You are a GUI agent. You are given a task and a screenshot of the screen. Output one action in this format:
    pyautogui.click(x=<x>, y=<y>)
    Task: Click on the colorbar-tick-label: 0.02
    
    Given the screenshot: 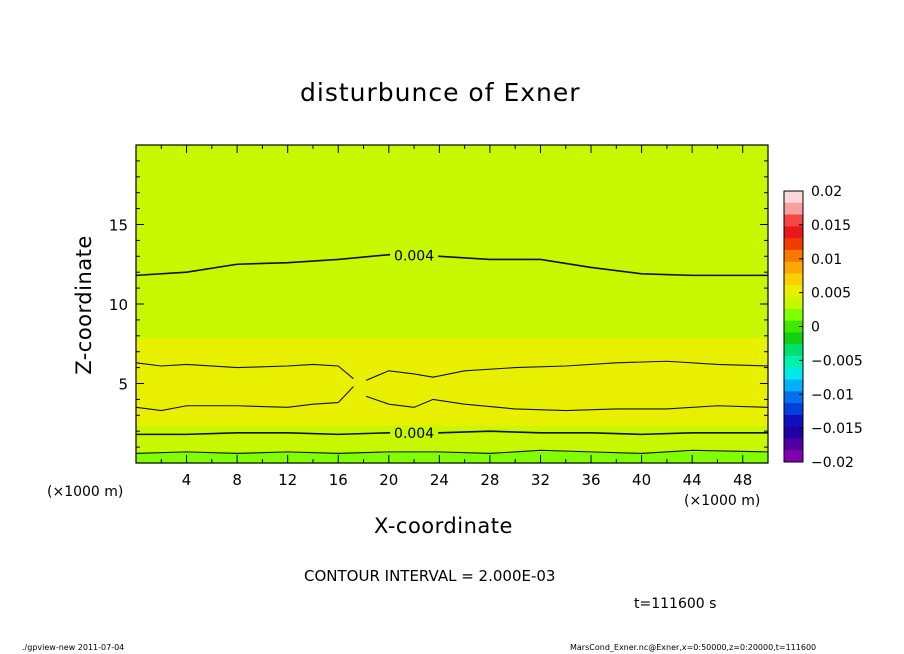 What is the action you would take?
    pyautogui.click(x=826, y=192)
    